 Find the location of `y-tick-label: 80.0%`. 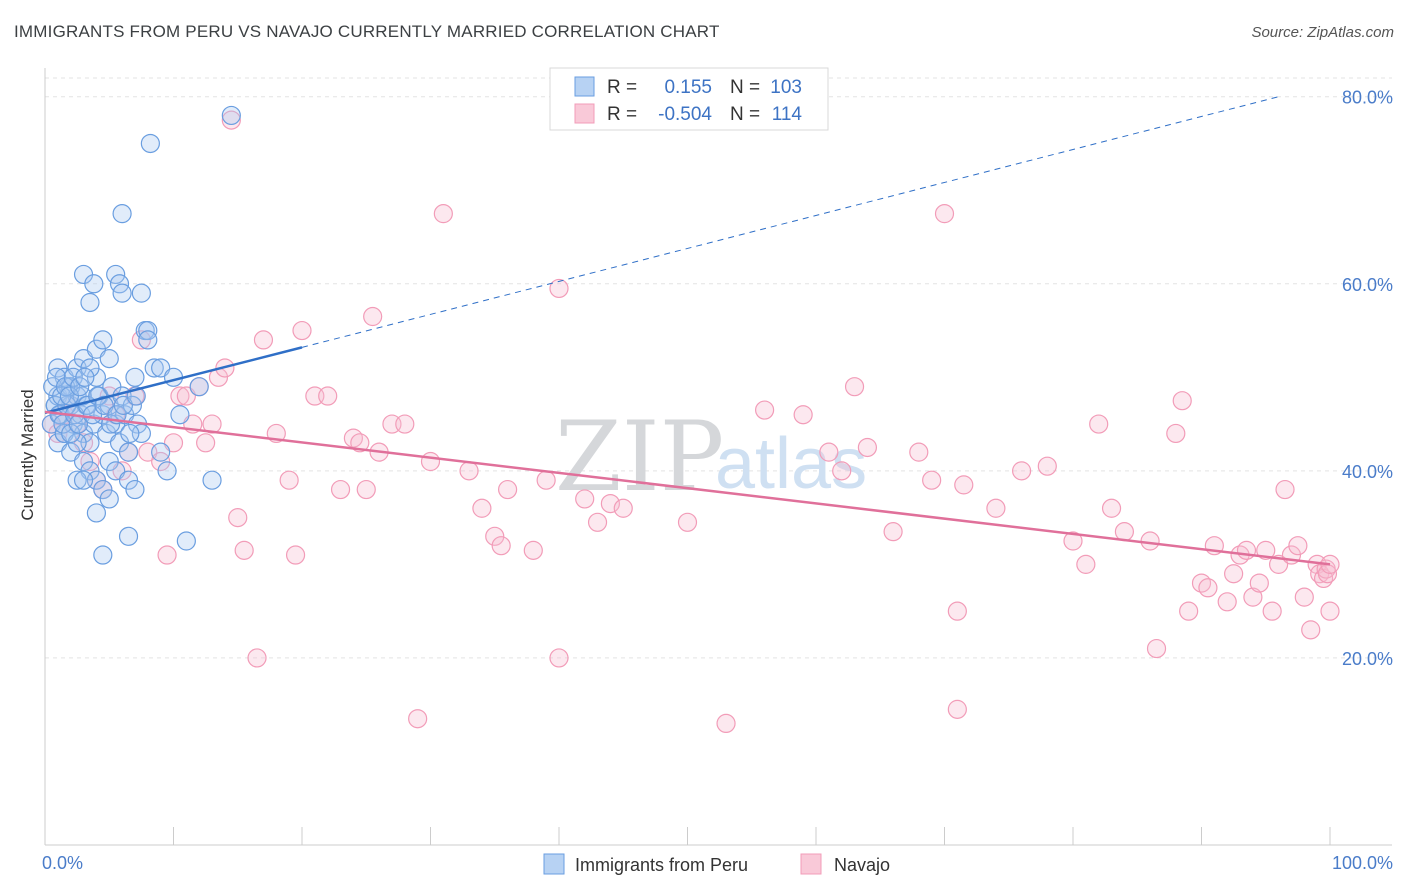

y-tick-label: 80.0% is located at coordinates (1367, 98).